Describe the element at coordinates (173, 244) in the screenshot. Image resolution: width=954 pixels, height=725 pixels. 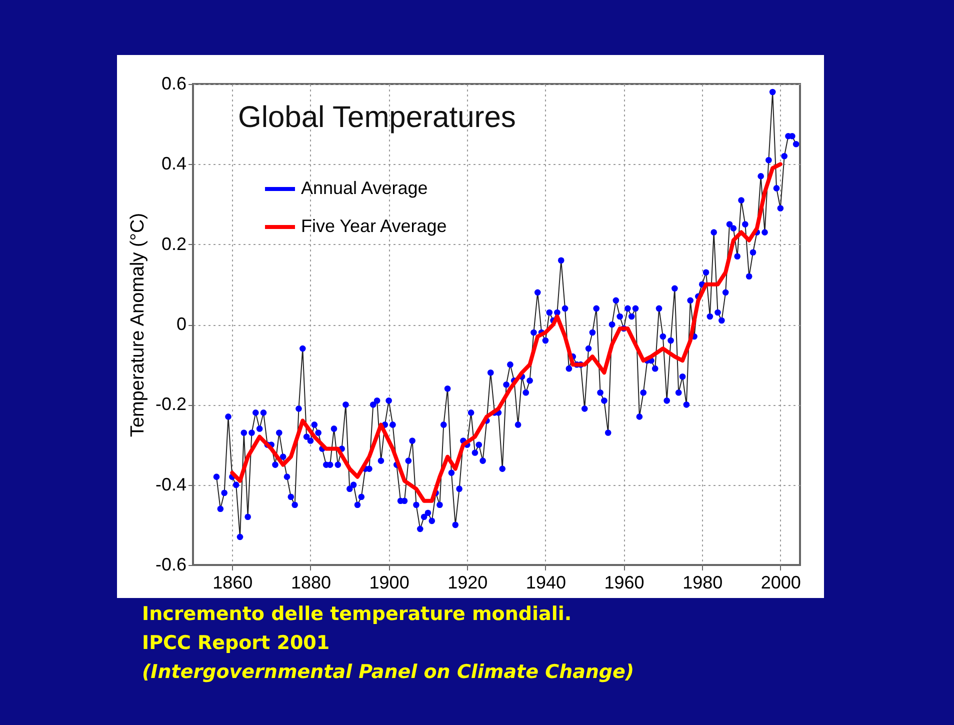
I see `y-tick-label: 0.2` at that location.